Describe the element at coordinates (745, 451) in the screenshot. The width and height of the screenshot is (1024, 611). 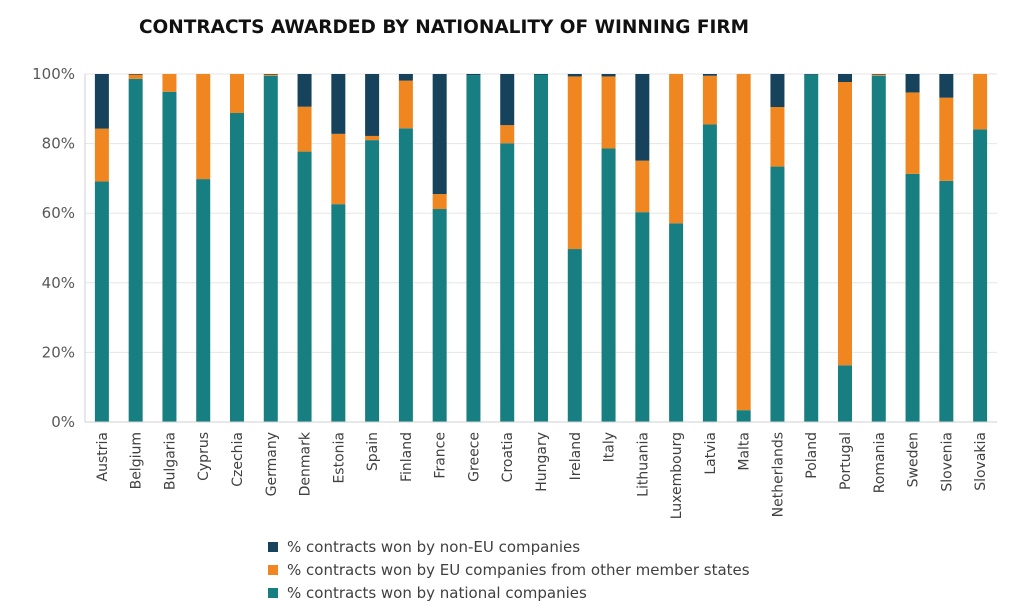
I see `x-tick-label: Malta` at that location.